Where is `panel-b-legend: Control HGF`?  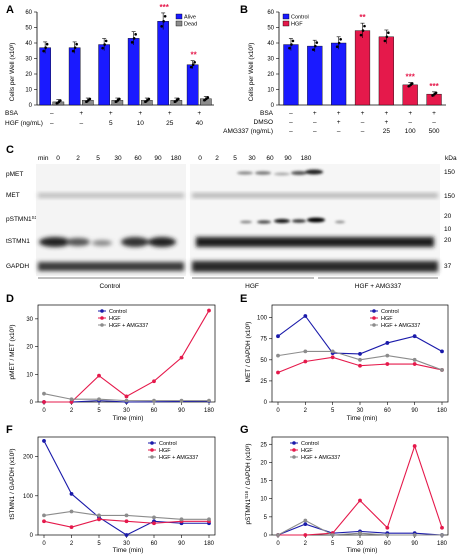
panel-b-legend: Control HGF is located at coordinates (295, 20).